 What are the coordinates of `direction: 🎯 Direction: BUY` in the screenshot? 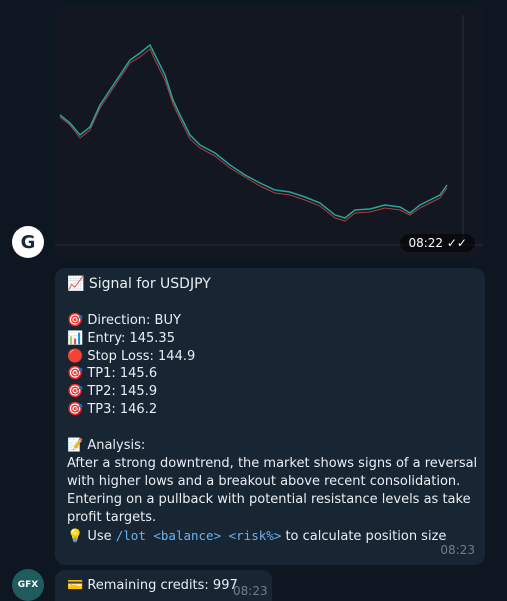 It's located at (124, 320).